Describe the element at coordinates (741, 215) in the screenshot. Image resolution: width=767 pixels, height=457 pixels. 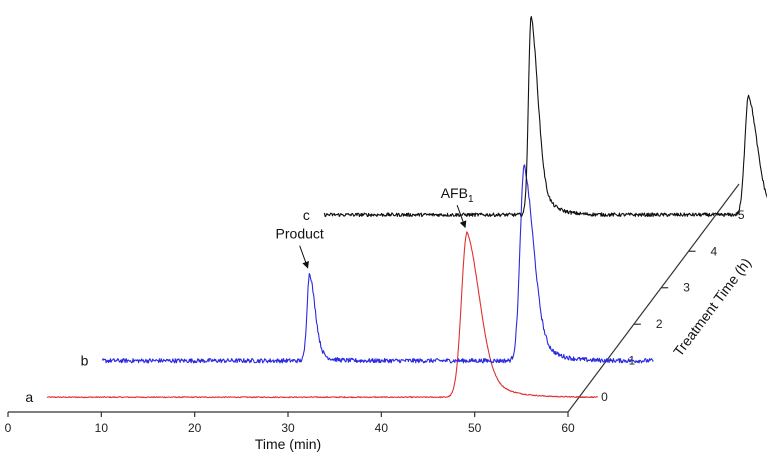
I see `depth-tick-label: 5` at that location.